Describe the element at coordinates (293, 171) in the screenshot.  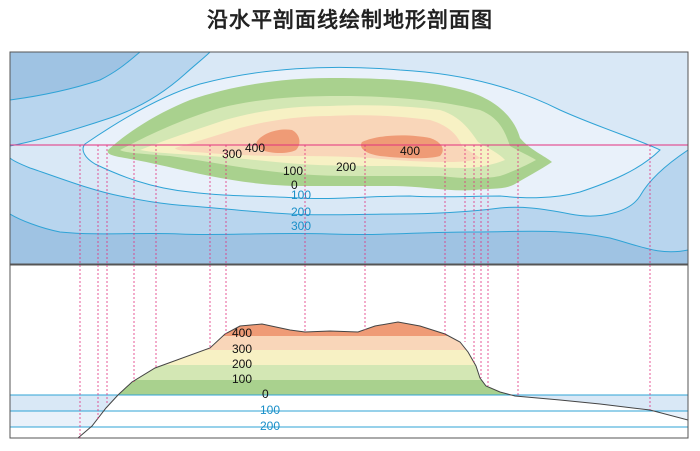
I see `map-label-100: 100` at that location.